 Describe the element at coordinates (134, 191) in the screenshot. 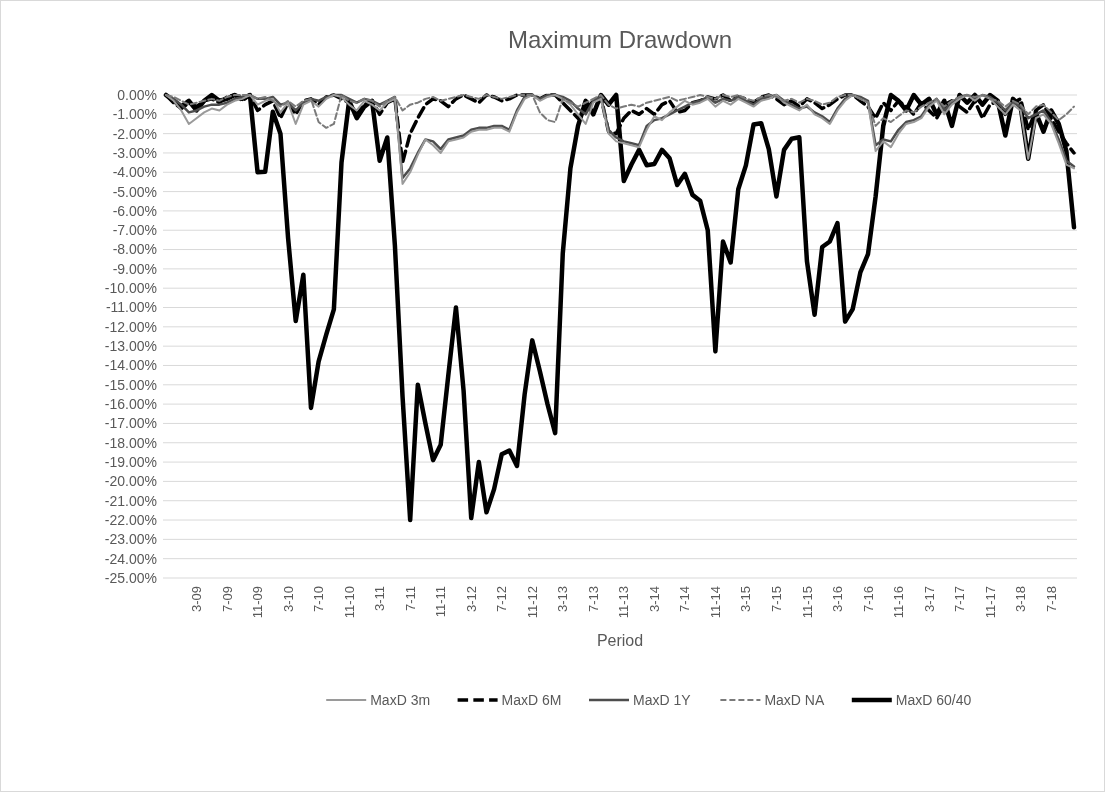

I see `y-tick-label: -5.00%` at that location.